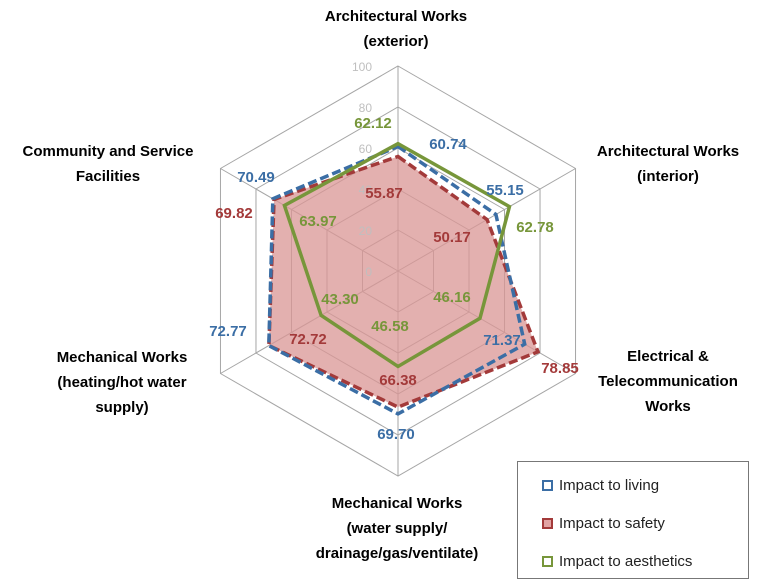 The image size is (770, 585). What do you see at coordinates (668, 406) in the screenshot?
I see `category-label: Works` at bounding box center [668, 406].